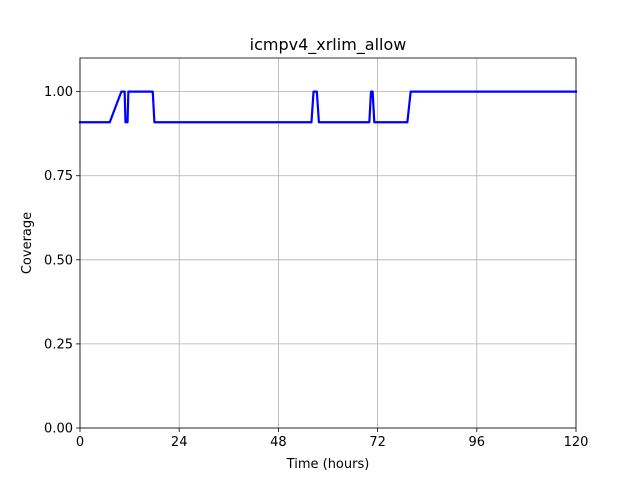  What do you see at coordinates (58, 260) in the screenshot?
I see `y-tick-label: 0.50` at bounding box center [58, 260].